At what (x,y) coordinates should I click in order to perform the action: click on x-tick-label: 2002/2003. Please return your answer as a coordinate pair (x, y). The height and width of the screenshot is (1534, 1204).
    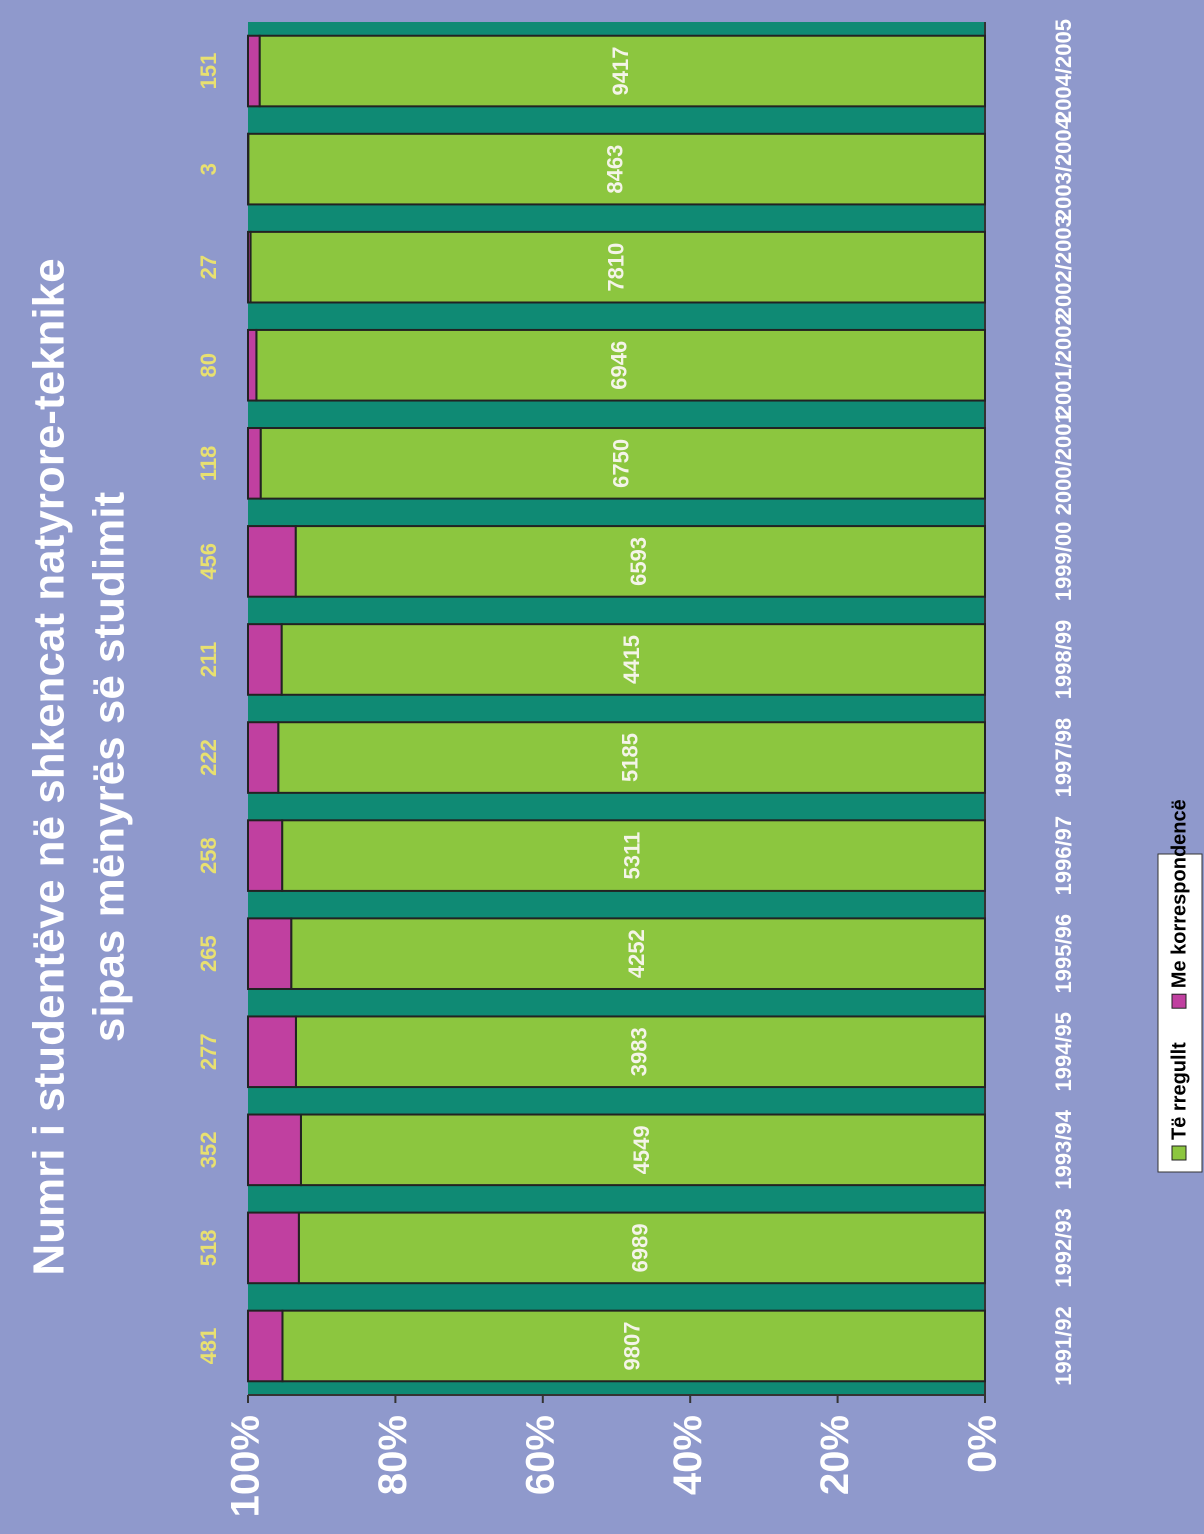
    Looking at the image, I should click on (1063, 267).